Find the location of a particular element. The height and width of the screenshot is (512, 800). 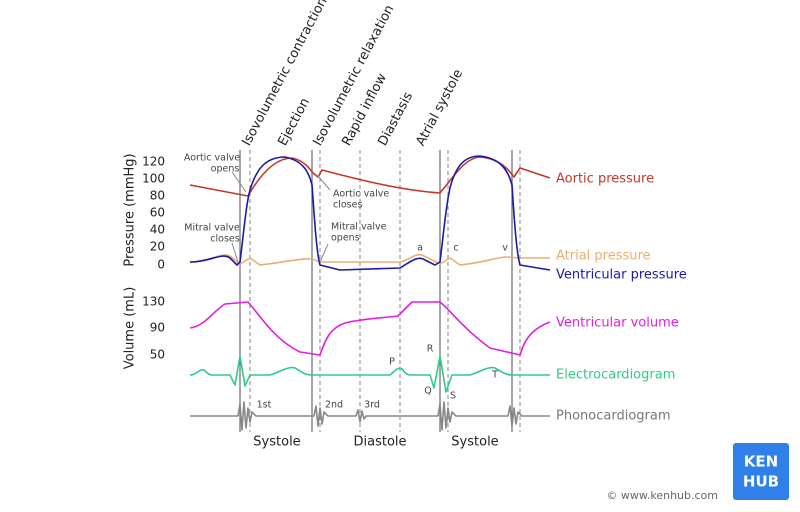

tick-label: 50 is located at coordinates (157, 355).